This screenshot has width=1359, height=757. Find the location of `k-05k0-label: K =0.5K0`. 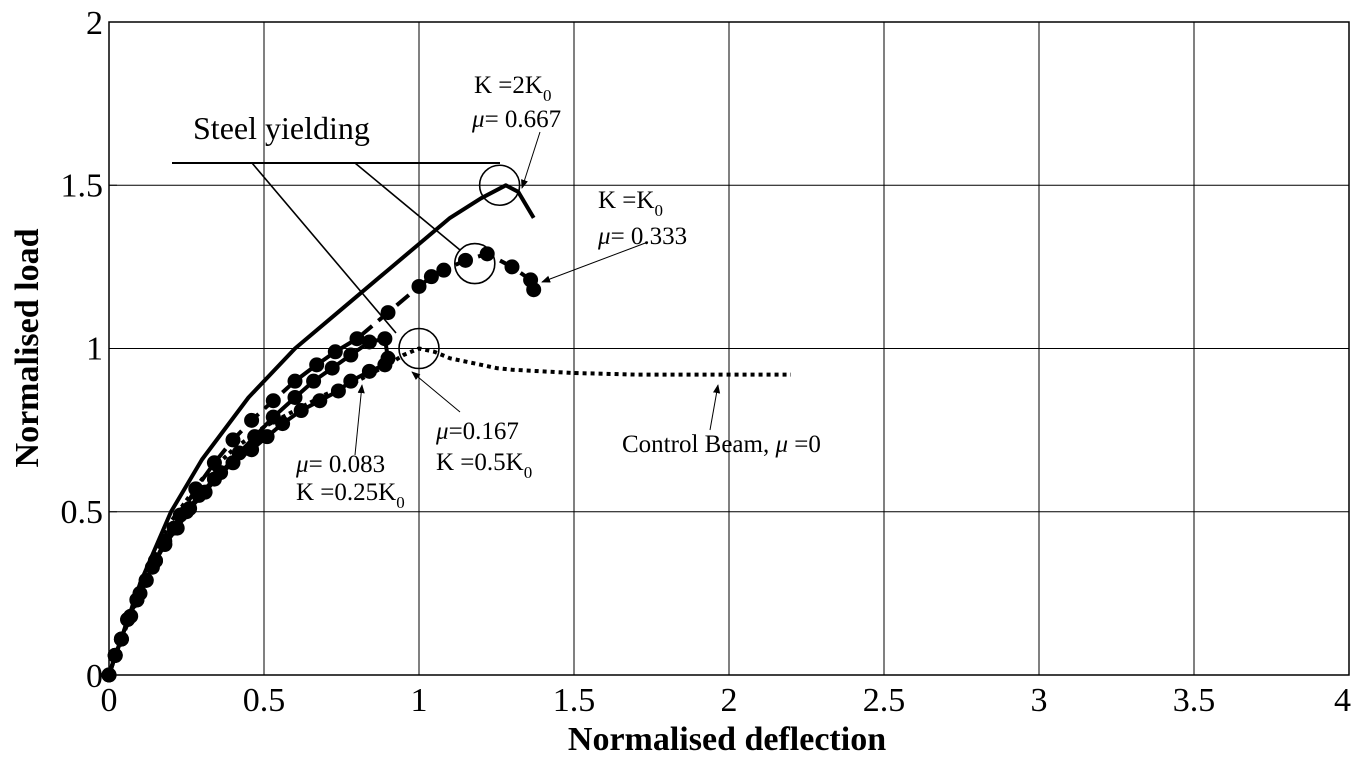

k-05k0-label: K =0.5K0 is located at coordinates (484, 465).